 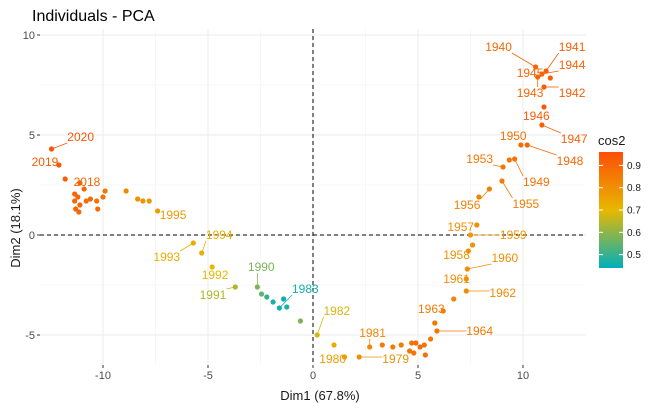 What do you see at coordinates (431, 309) in the screenshot?
I see `point-label: 1963` at bounding box center [431, 309].